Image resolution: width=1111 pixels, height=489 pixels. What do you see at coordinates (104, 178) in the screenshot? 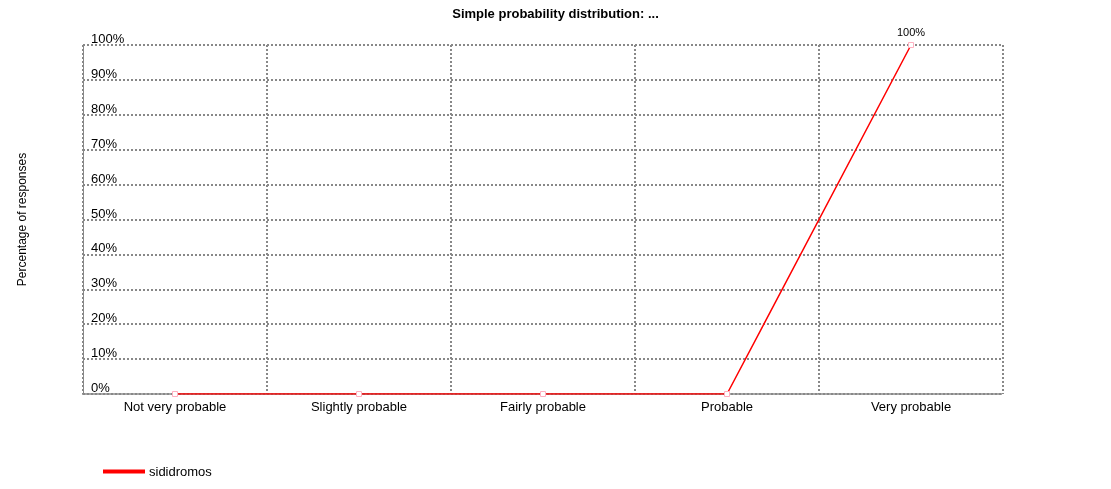
I see `y-tick-label: 60%` at bounding box center [104, 178].